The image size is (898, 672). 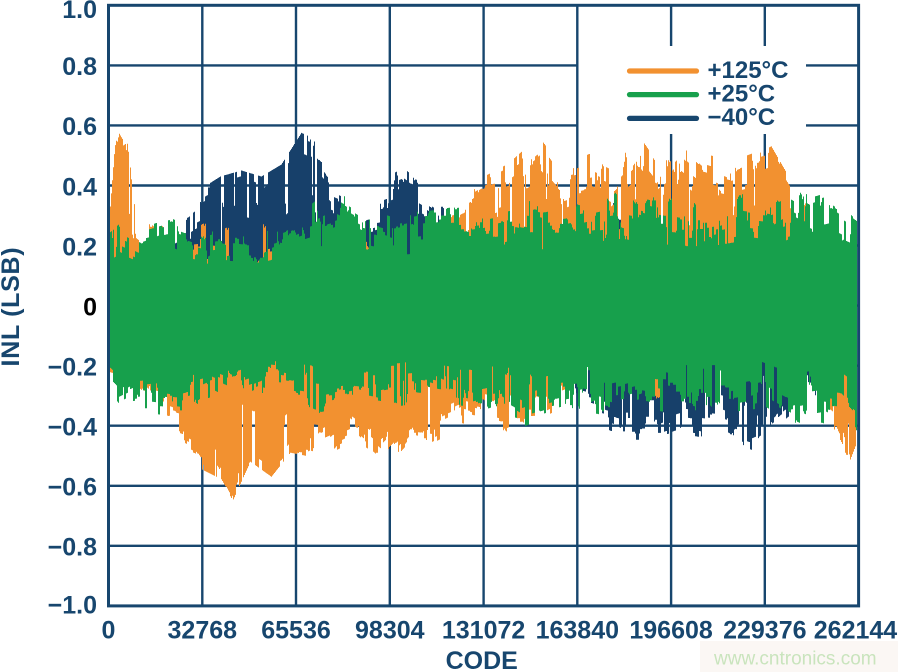 I want to click on svg-text: 196608, so click(x=671, y=631).